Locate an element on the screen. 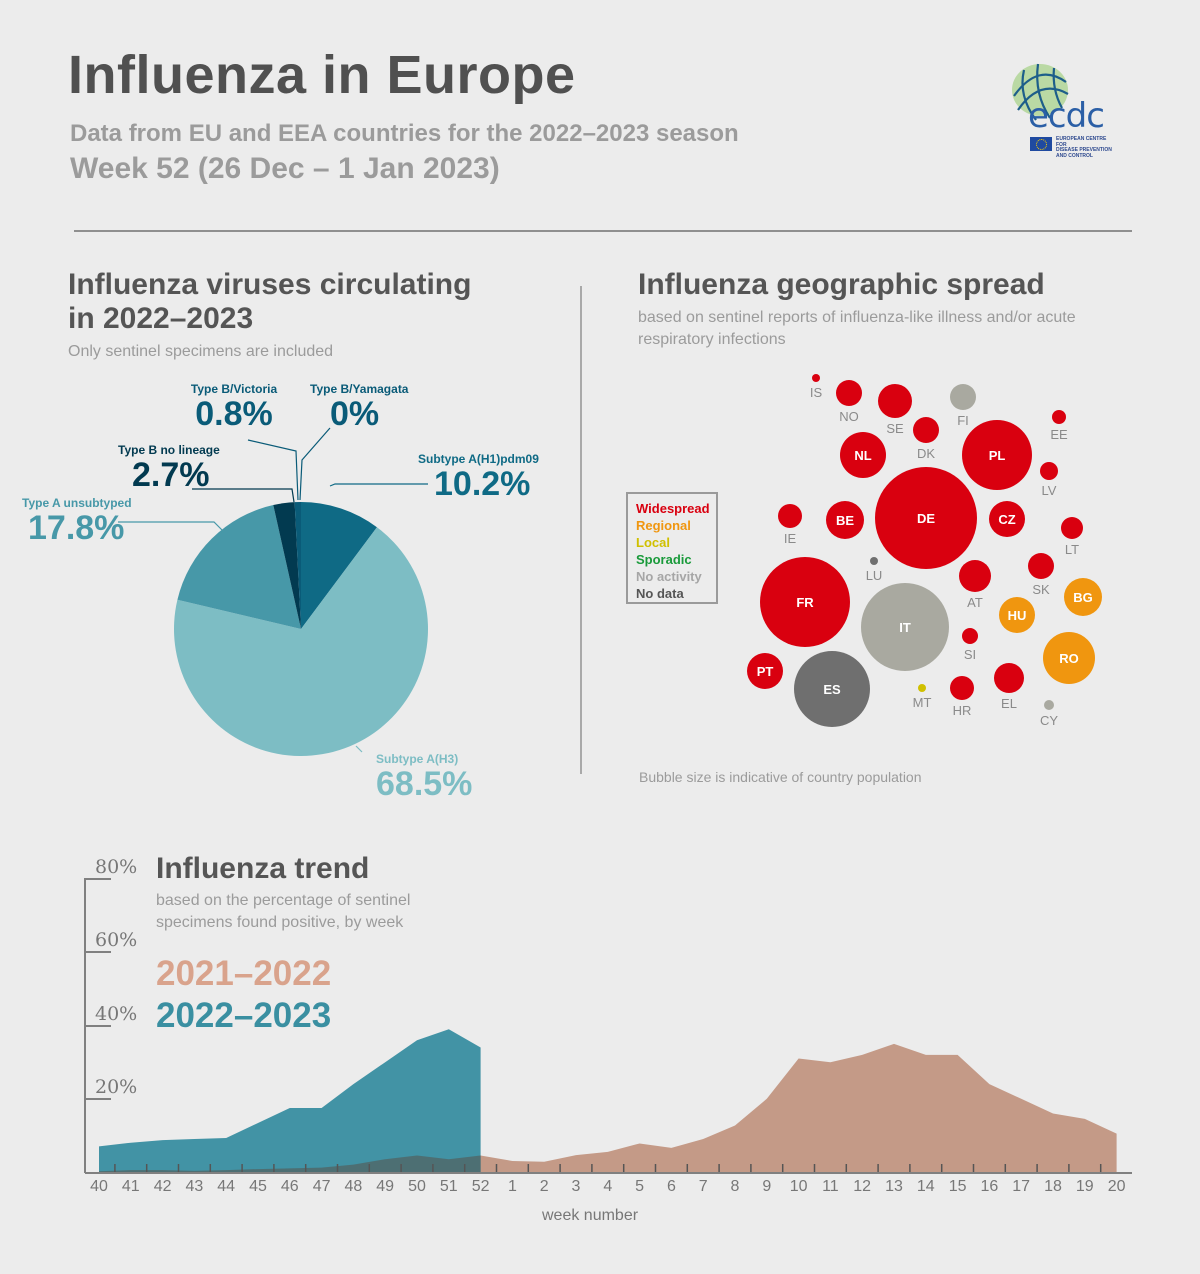 The width and height of the screenshot is (1200, 1274). pie-label-h3: Subtype A(H3) 68.5% is located at coordinates (436, 777).